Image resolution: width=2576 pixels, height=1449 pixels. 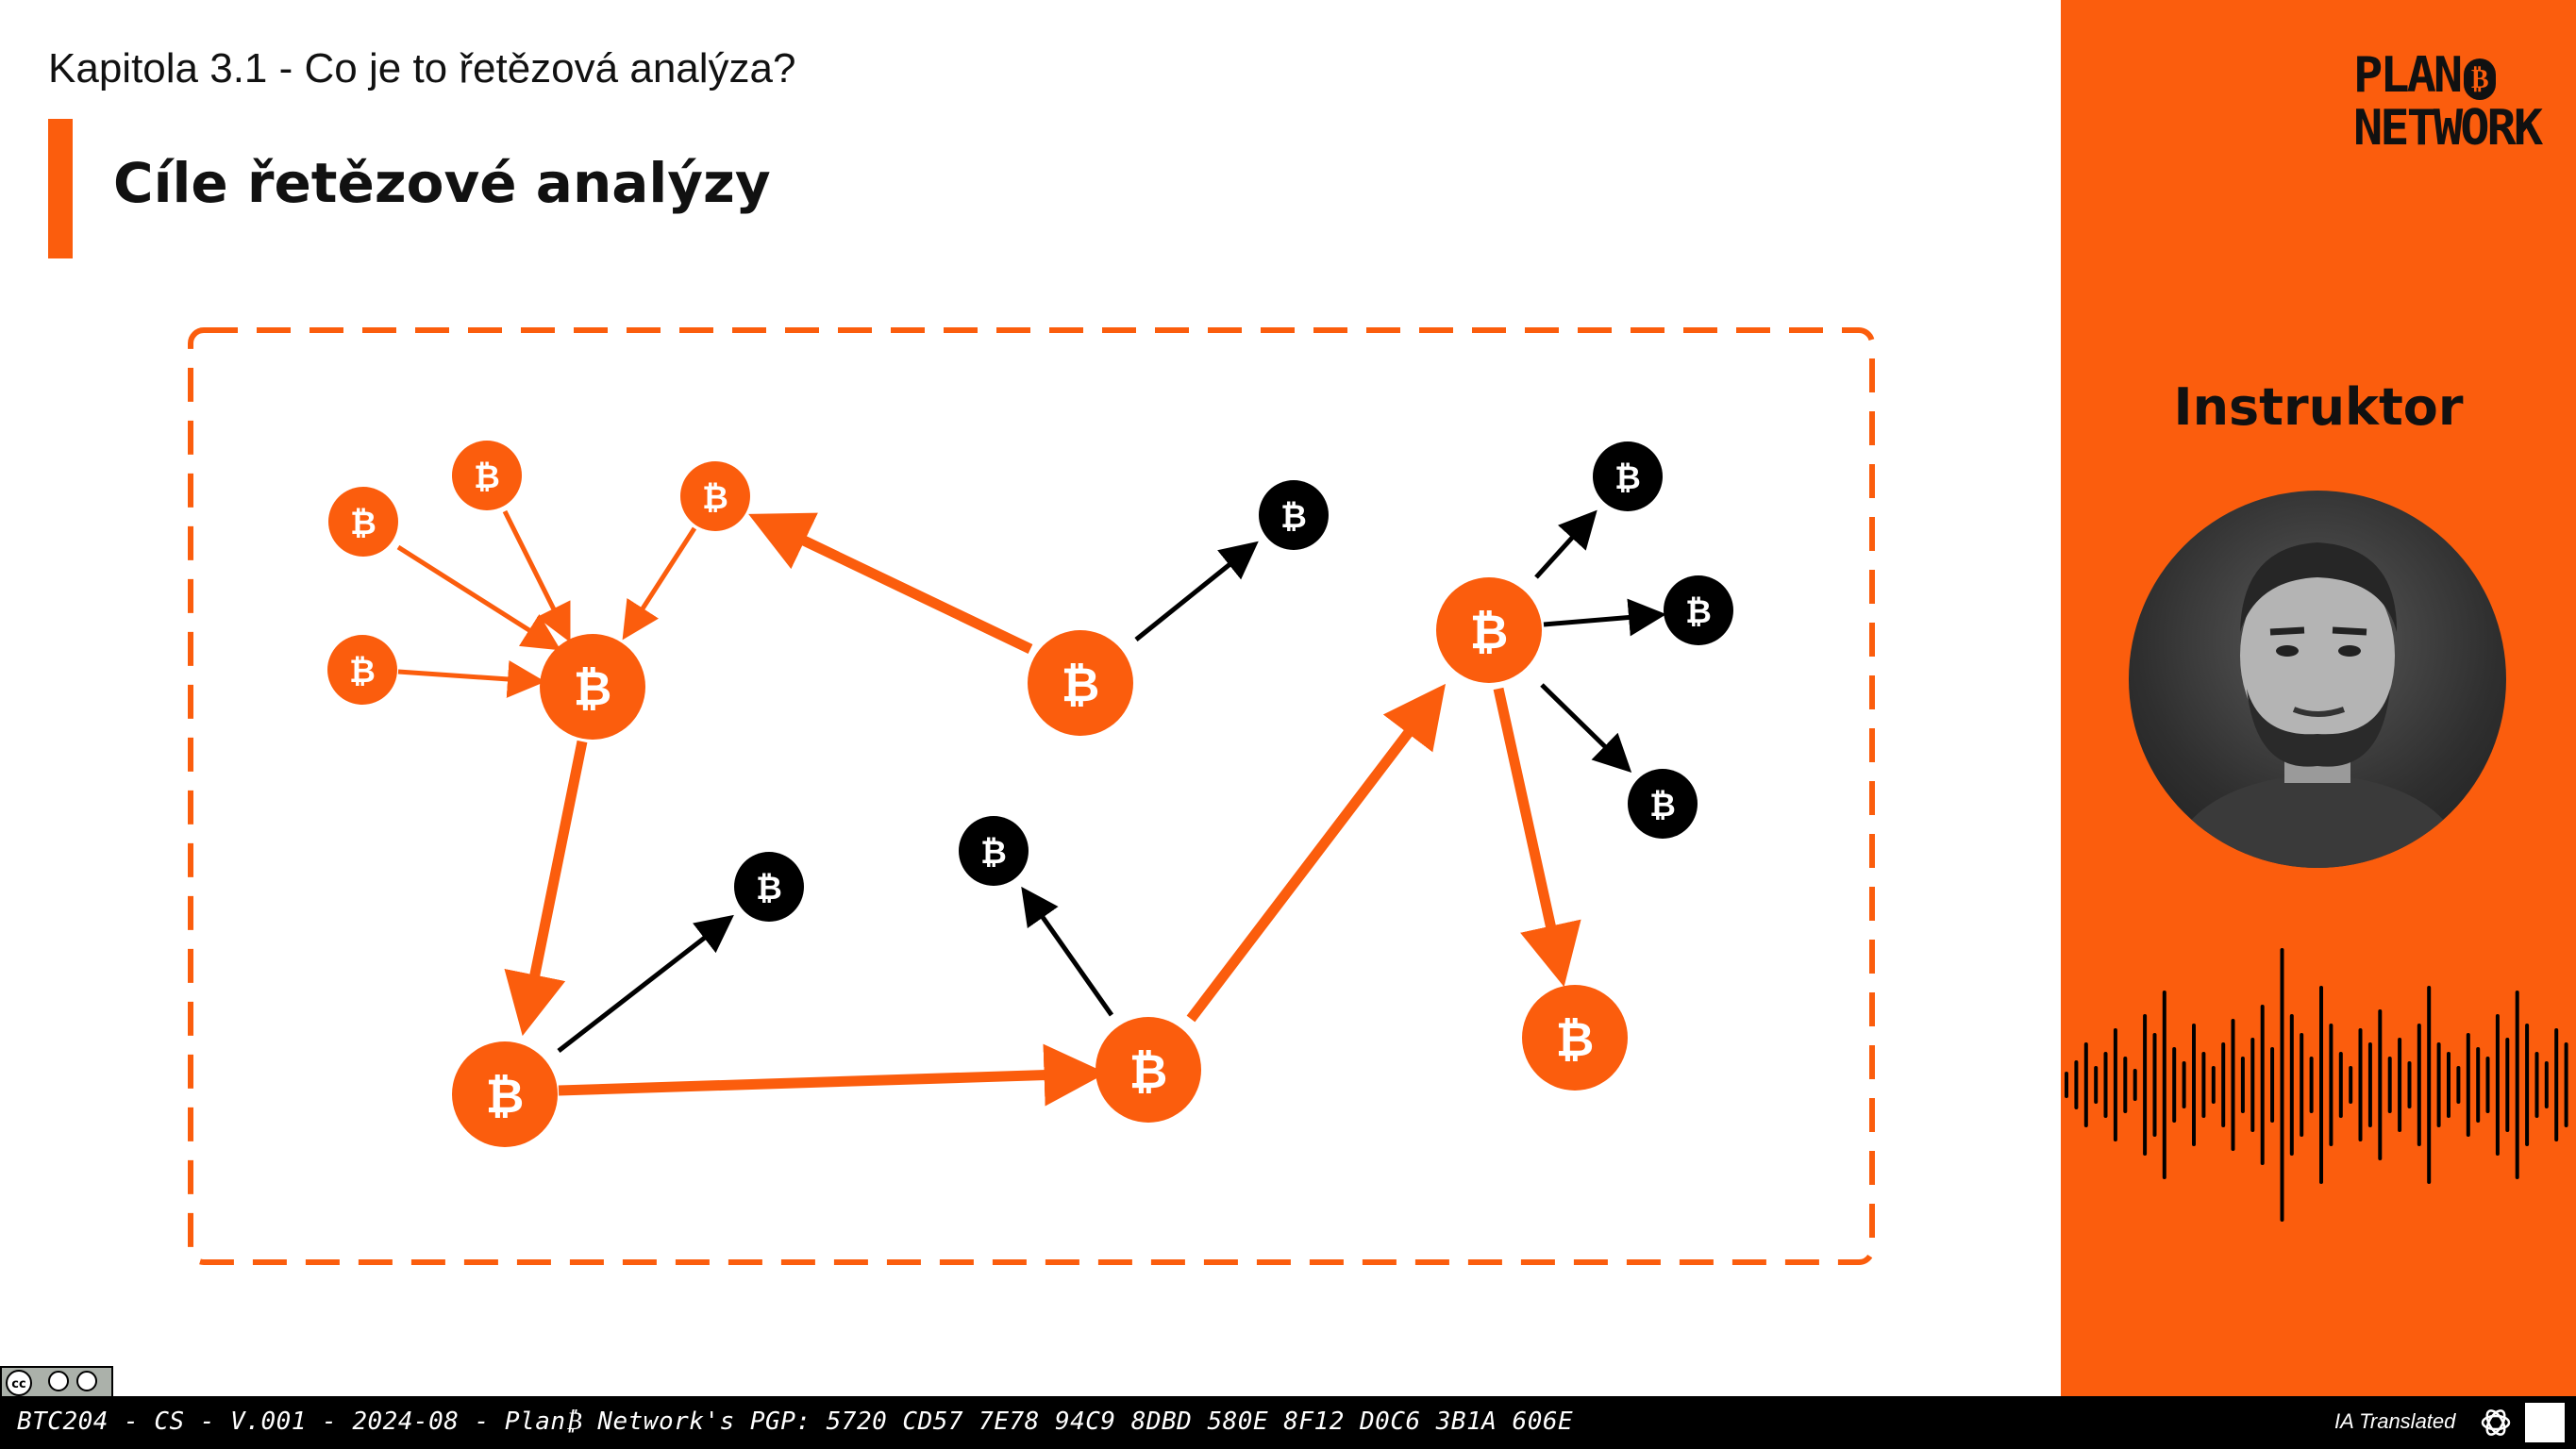 What do you see at coordinates (1080, 683) in the screenshot?
I see `bitcoin-coin-tx-2: ₿` at bounding box center [1080, 683].